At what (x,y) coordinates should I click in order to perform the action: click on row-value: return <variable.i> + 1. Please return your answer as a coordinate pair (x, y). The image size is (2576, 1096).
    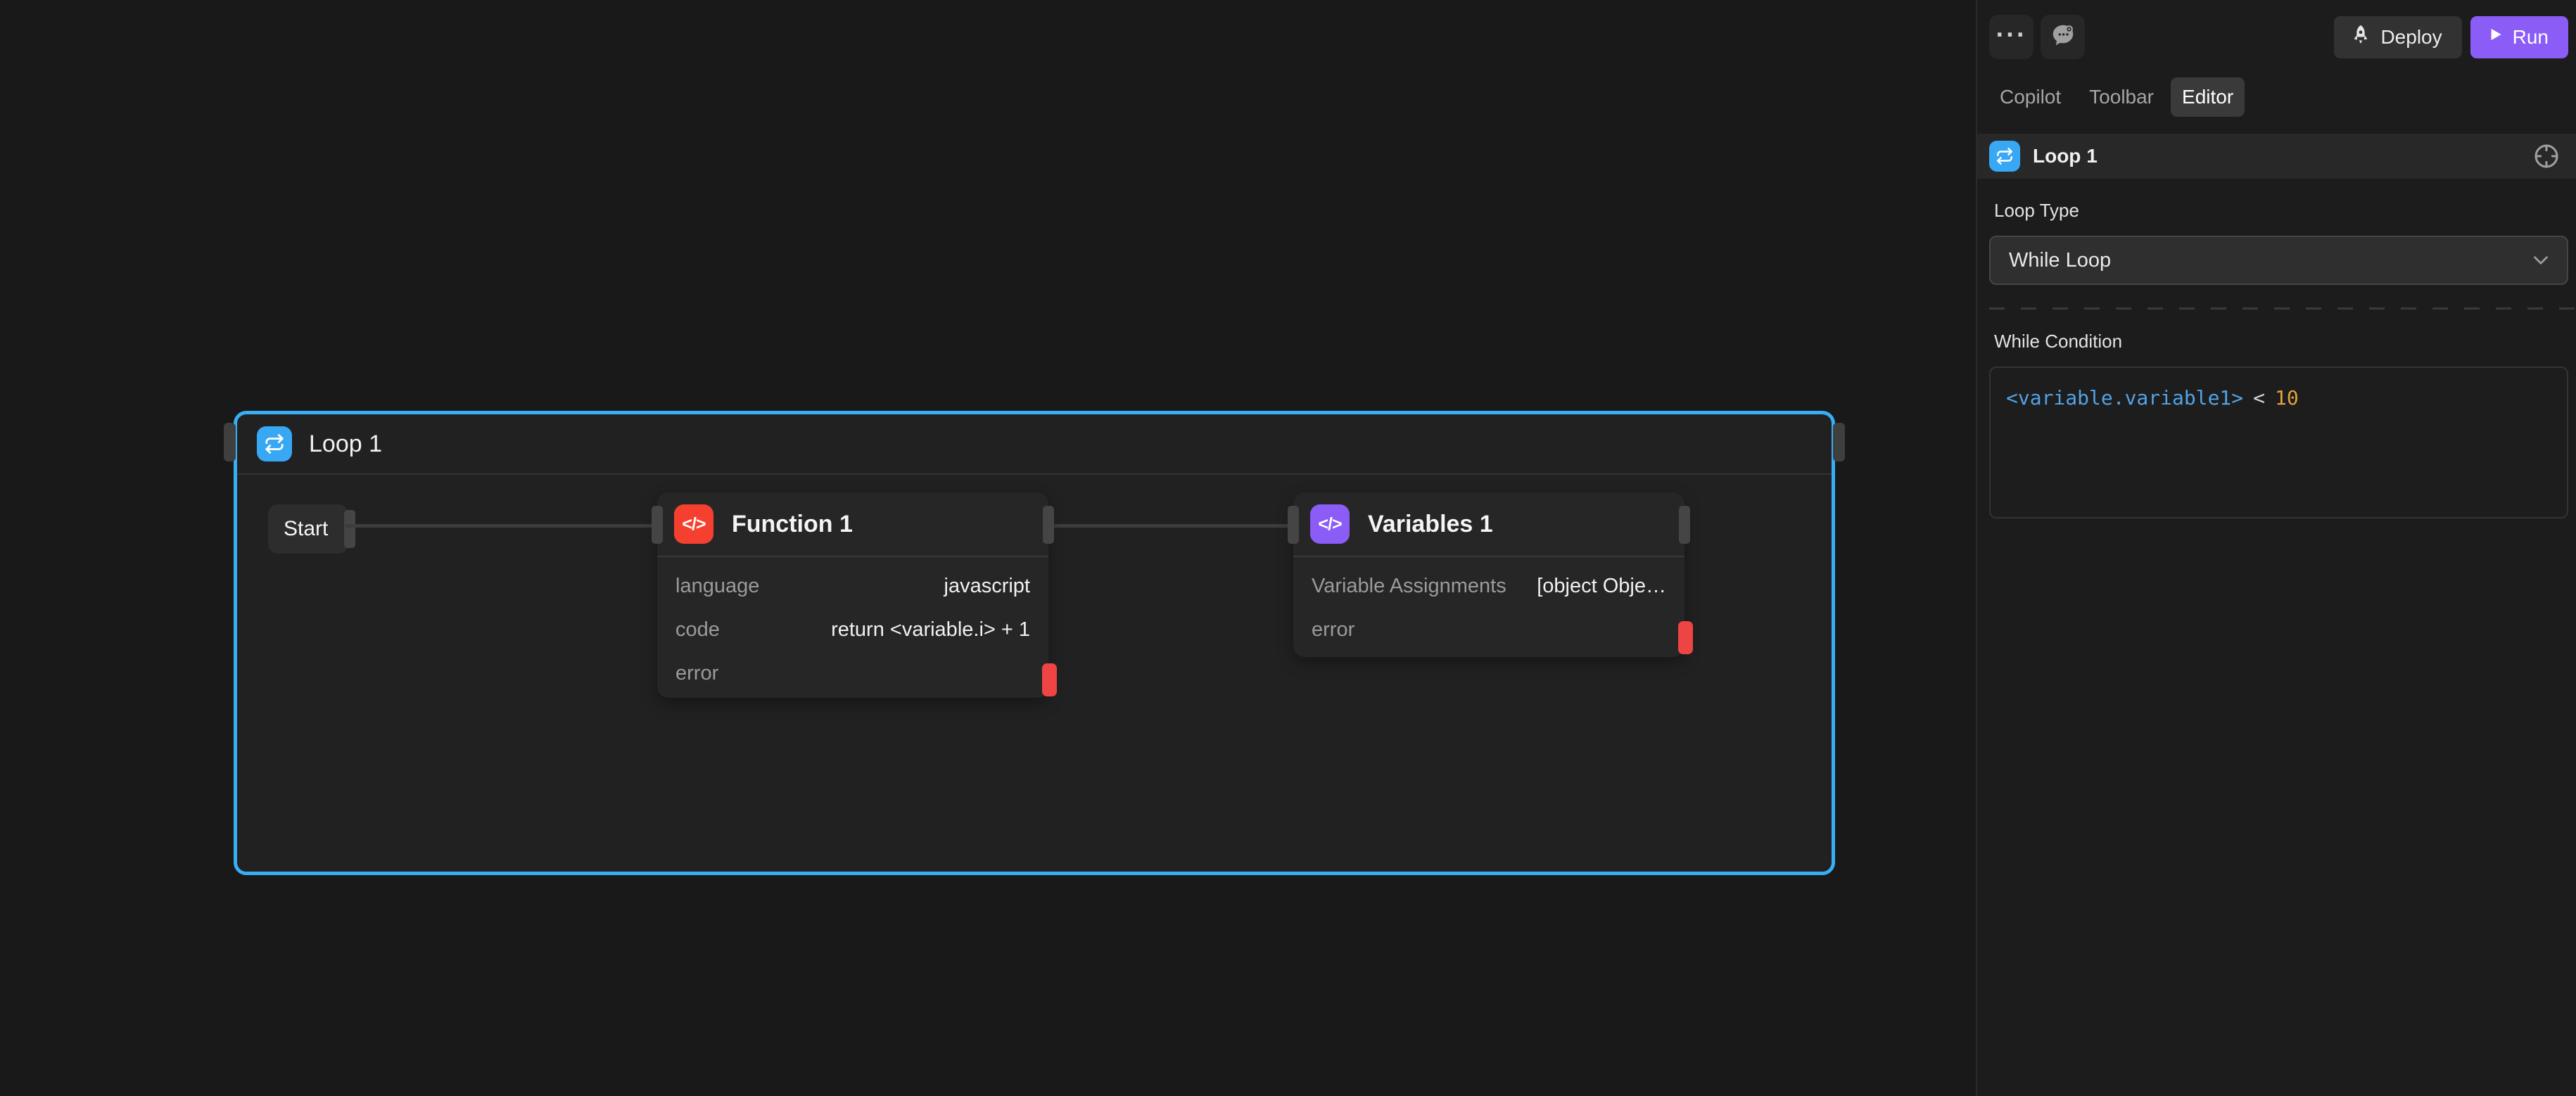
    Looking at the image, I should click on (931, 629).